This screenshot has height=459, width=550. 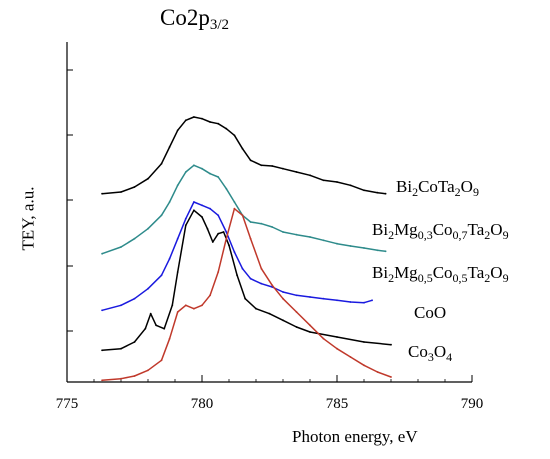 What do you see at coordinates (496, 229) in the screenshot?
I see `label-part: O` at bounding box center [496, 229].